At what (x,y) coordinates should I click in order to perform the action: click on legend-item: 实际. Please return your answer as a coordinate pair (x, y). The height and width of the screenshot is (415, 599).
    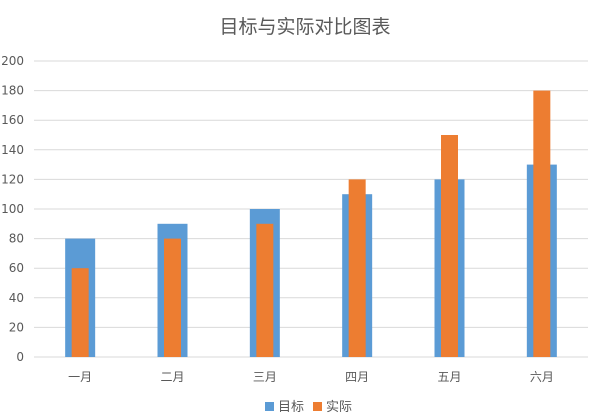
    Looking at the image, I should click on (332, 407).